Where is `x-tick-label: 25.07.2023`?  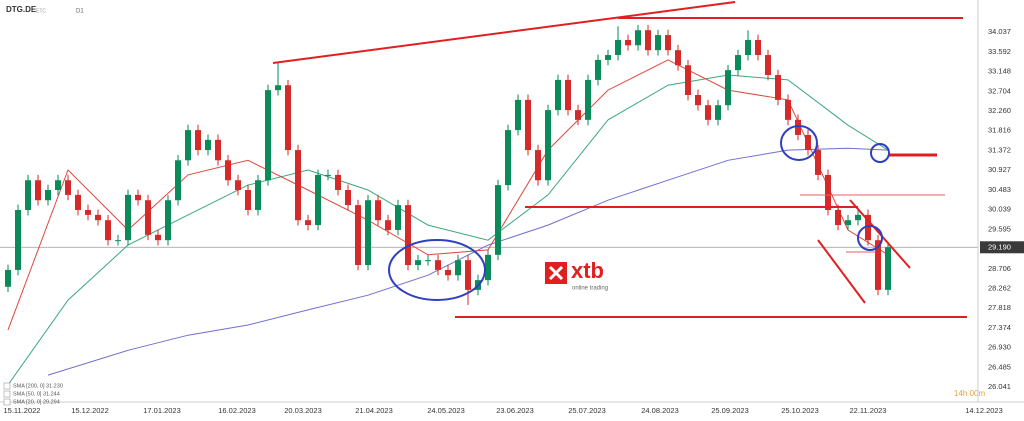 x-tick-label: 25.07.2023 is located at coordinates (587, 410).